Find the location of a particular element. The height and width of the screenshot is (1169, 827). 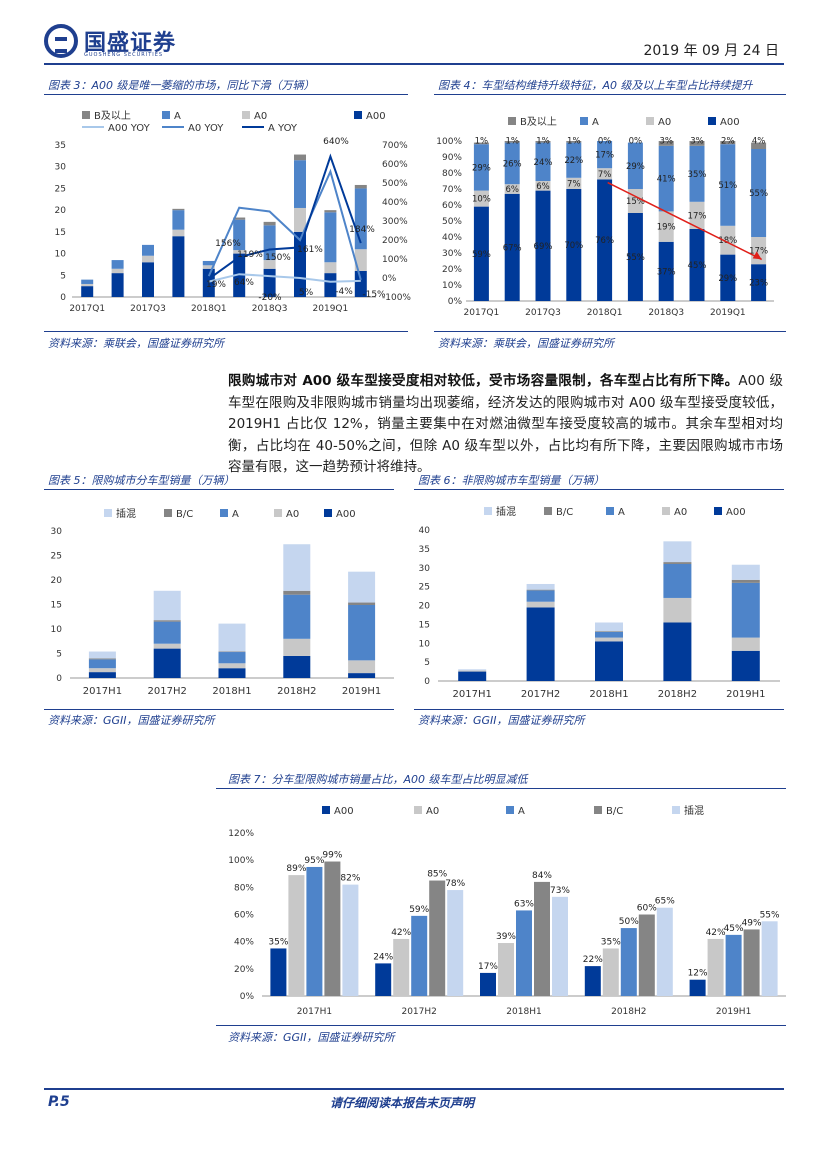

fig4-data-label-B及以上-2: 1% is located at coordinates (543, 142).